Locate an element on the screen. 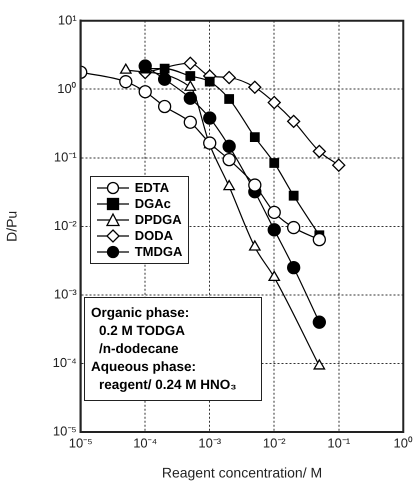  x-tick-label: 10⁻⁴ is located at coordinates (145, 442).